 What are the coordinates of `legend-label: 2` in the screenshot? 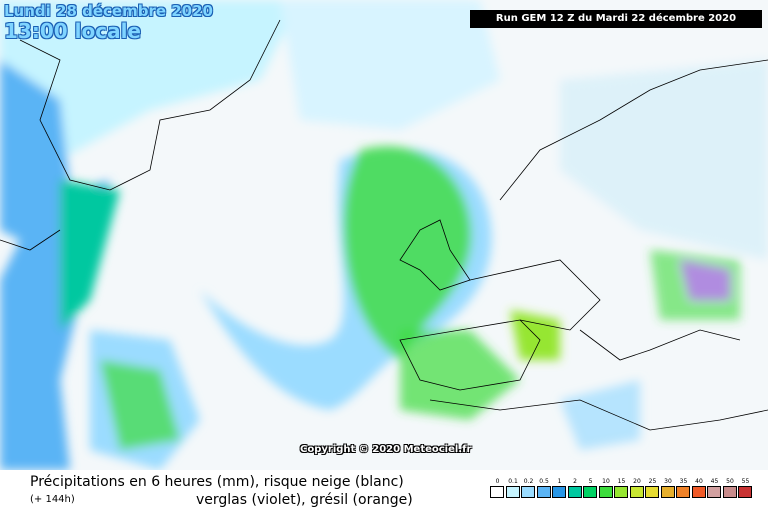 It's located at (575, 481).